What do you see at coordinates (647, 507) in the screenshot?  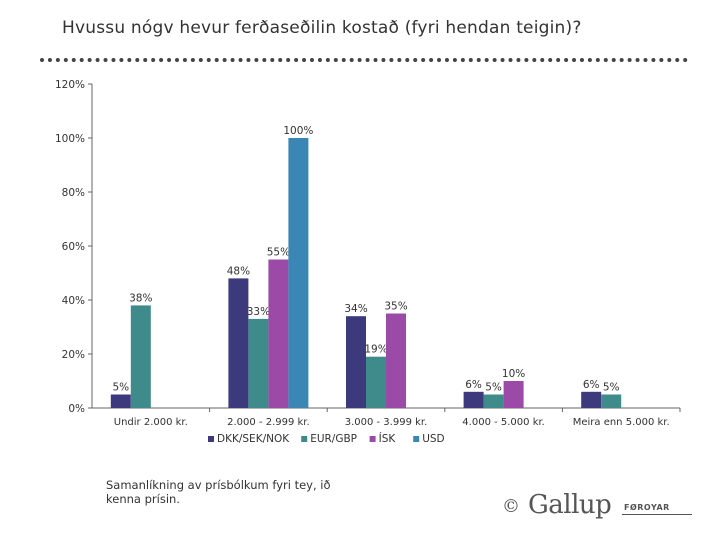 I see `logo-subtitle: FØROYAR` at bounding box center [647, 507].